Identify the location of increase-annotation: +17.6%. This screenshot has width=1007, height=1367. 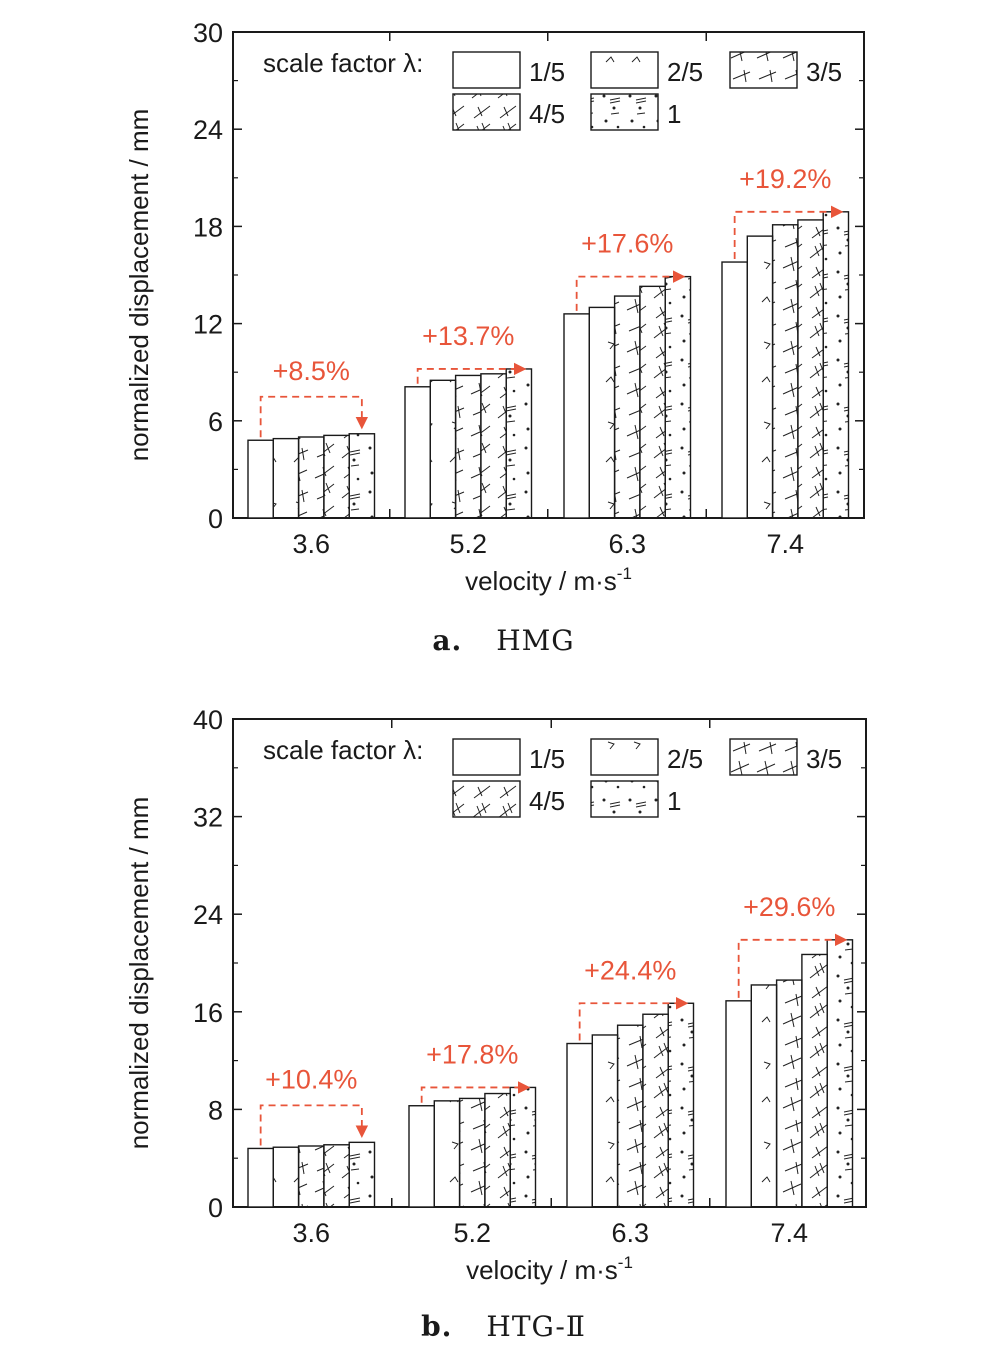
(630, 270).